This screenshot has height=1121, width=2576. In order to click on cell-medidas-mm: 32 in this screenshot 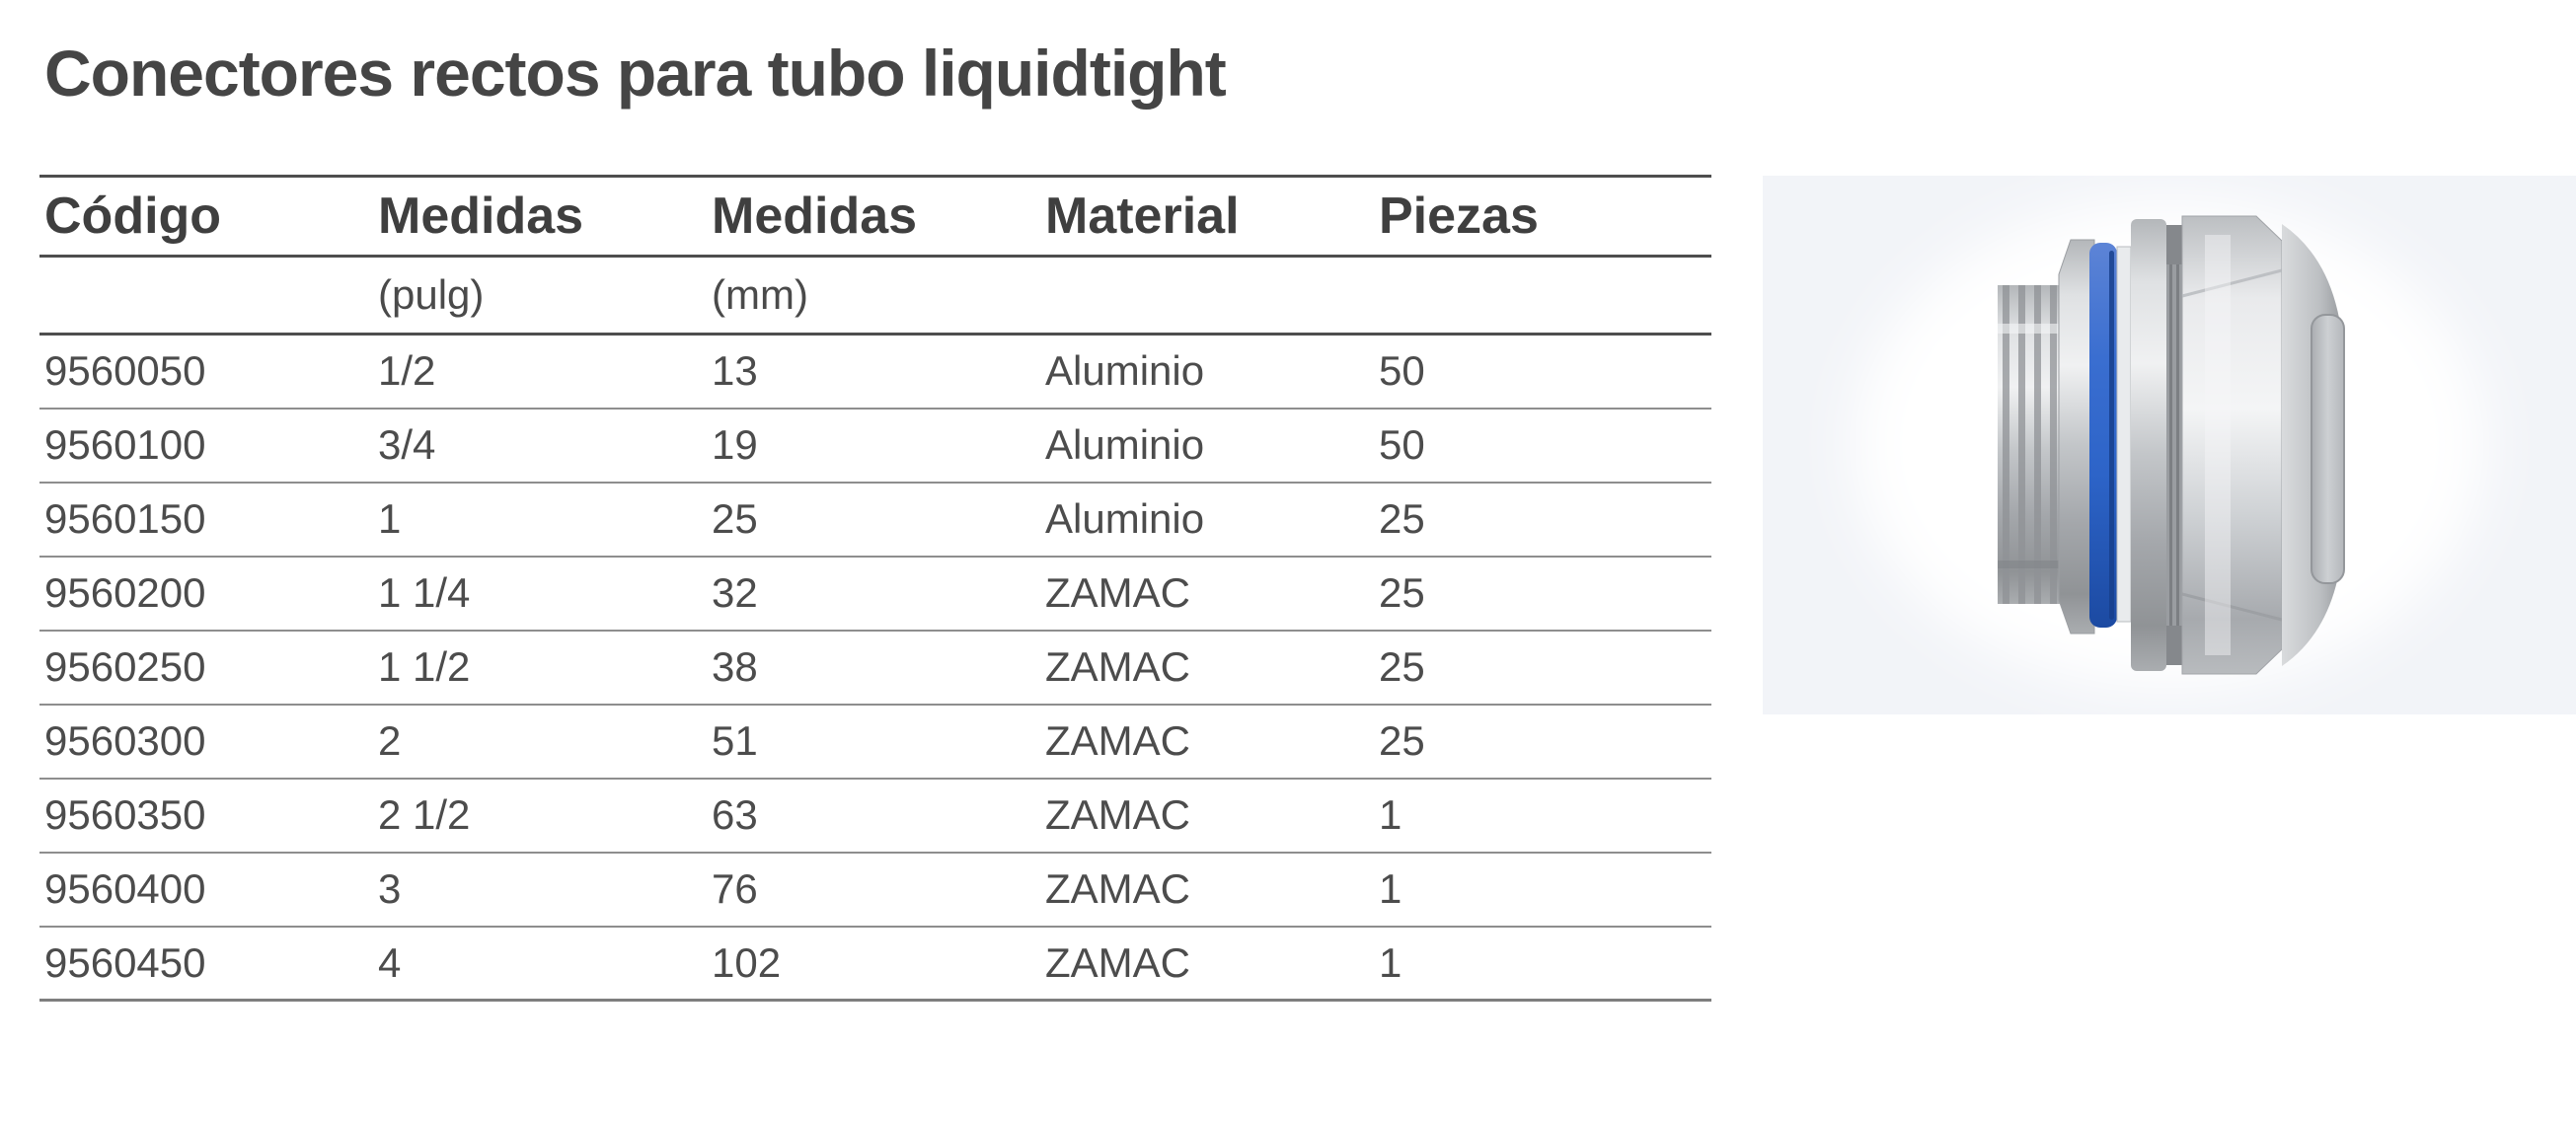, I will do `click(735, 592)`.